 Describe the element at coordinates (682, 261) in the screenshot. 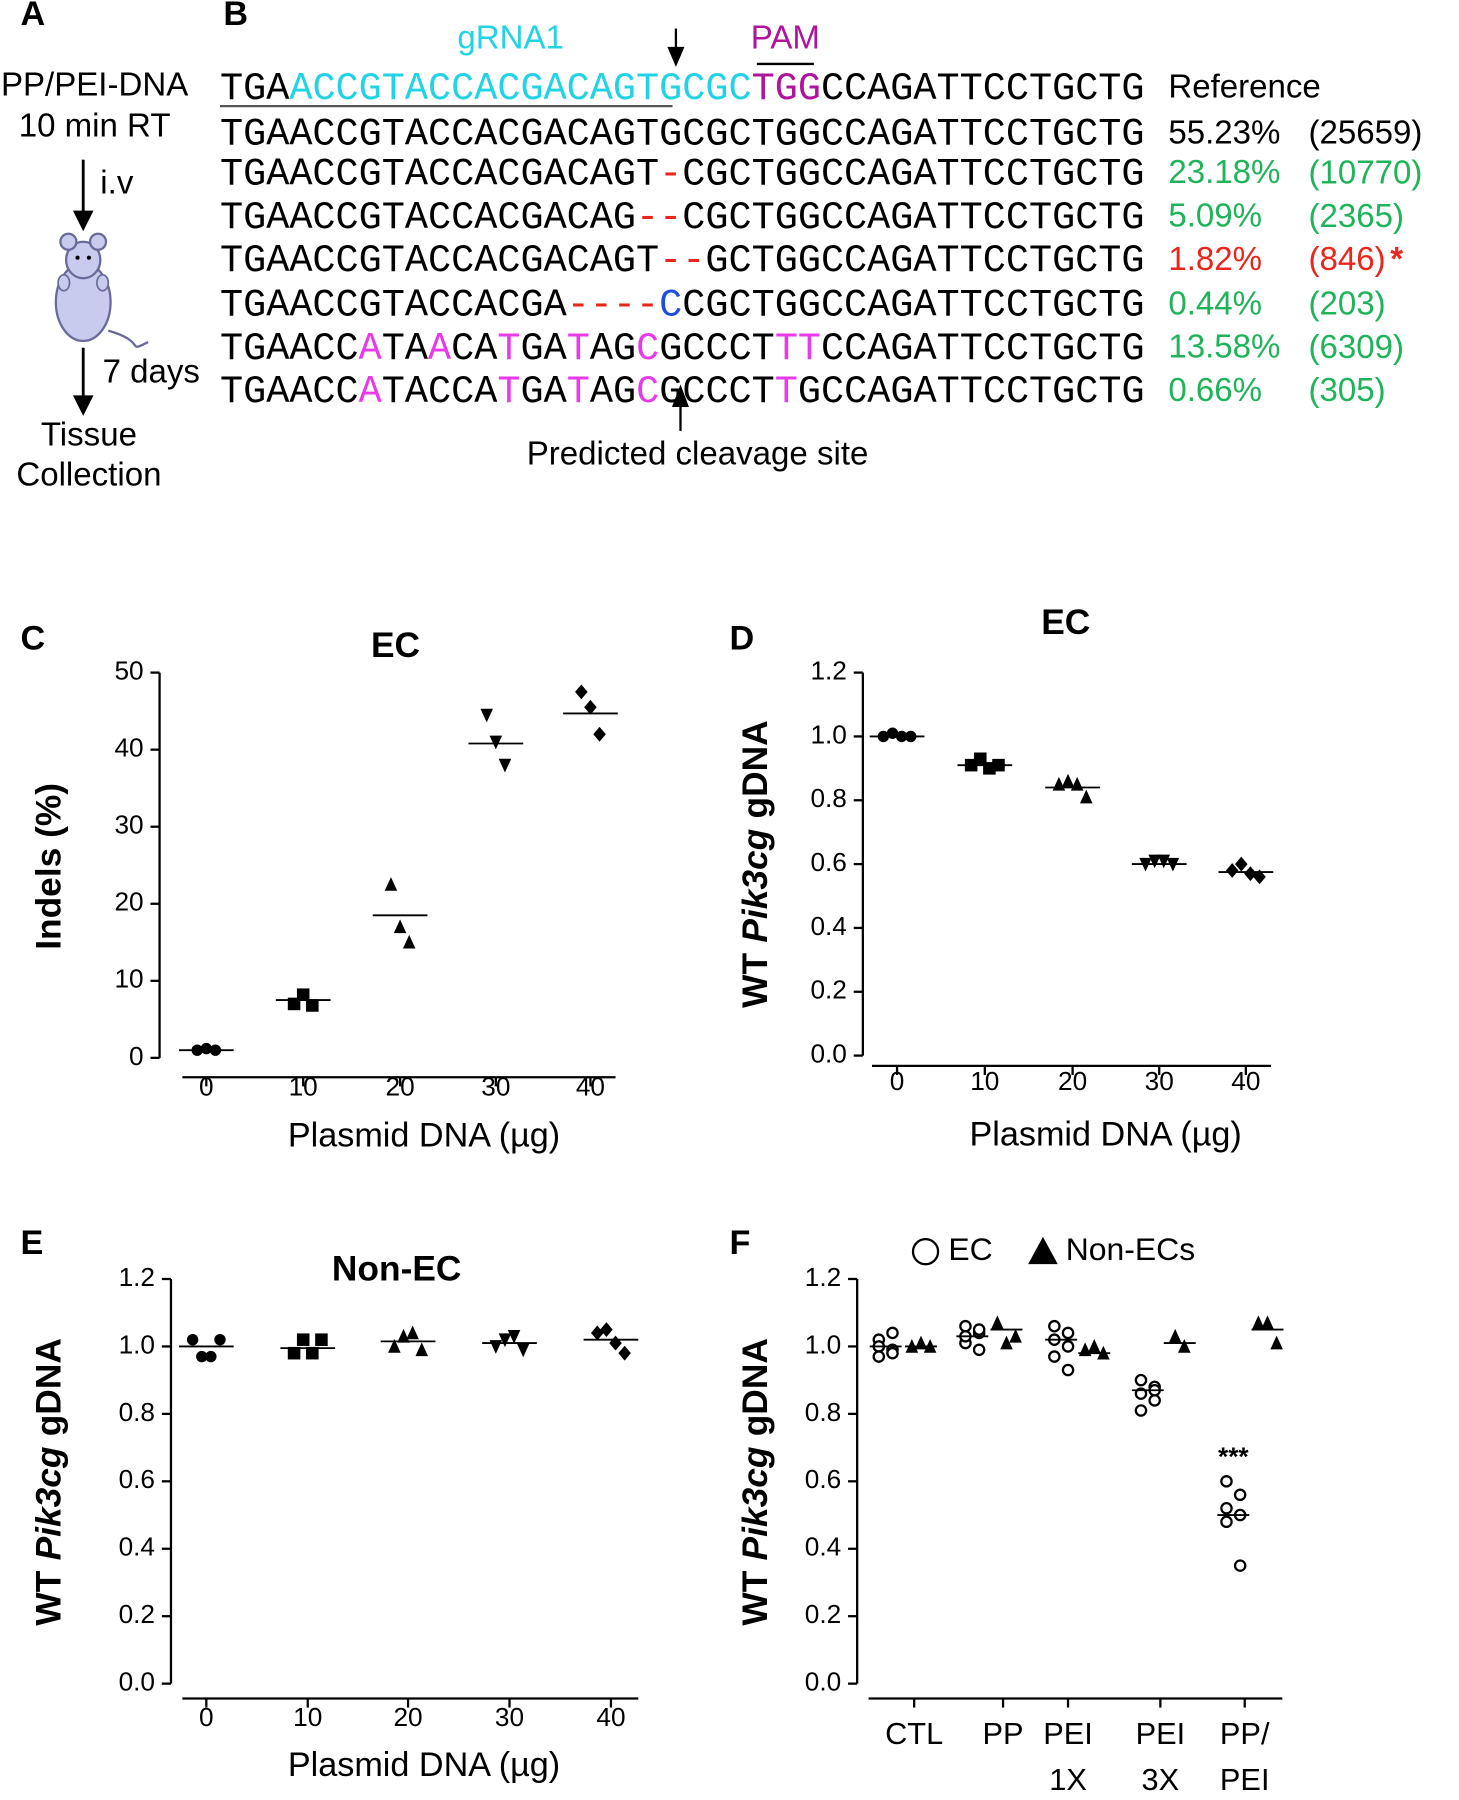

I see `sequence-segment: --` at that location.